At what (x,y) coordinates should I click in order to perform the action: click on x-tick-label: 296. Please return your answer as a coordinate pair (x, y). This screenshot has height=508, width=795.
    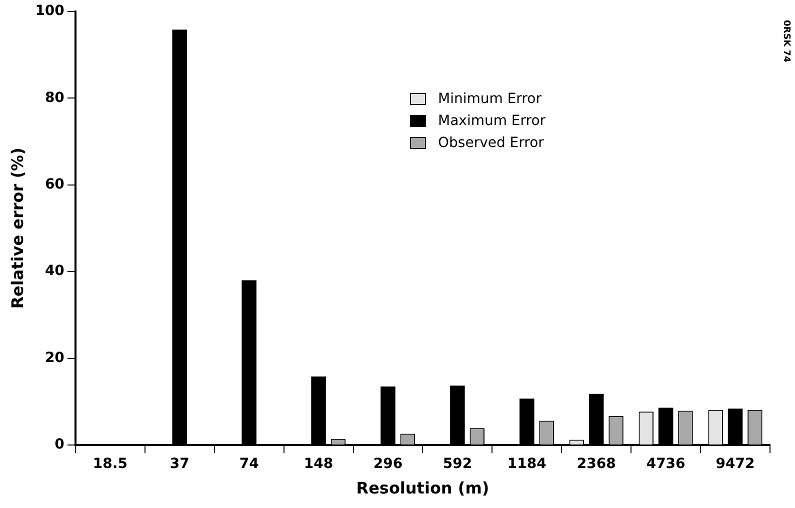
    Looking at the image, I should click on (388, 464).